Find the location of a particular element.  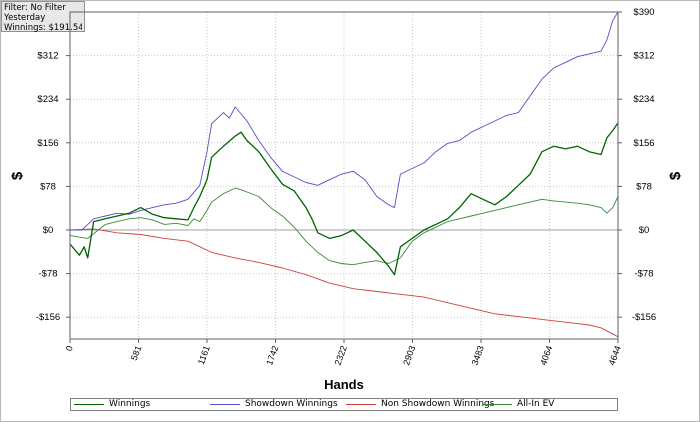

x-tick-label: 1161 is located at coordinates (204, 355).